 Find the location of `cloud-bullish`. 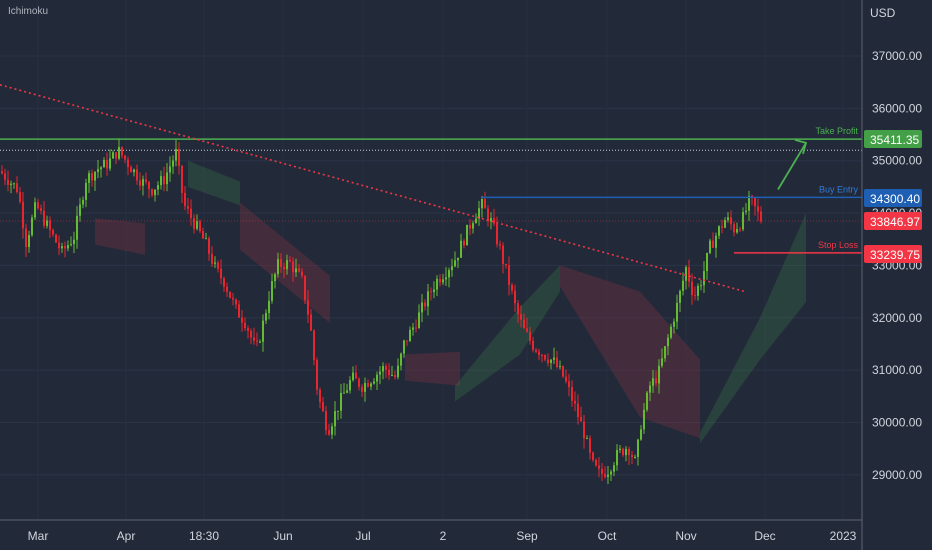

cloud-bullish is located at coordinates (507, 333).